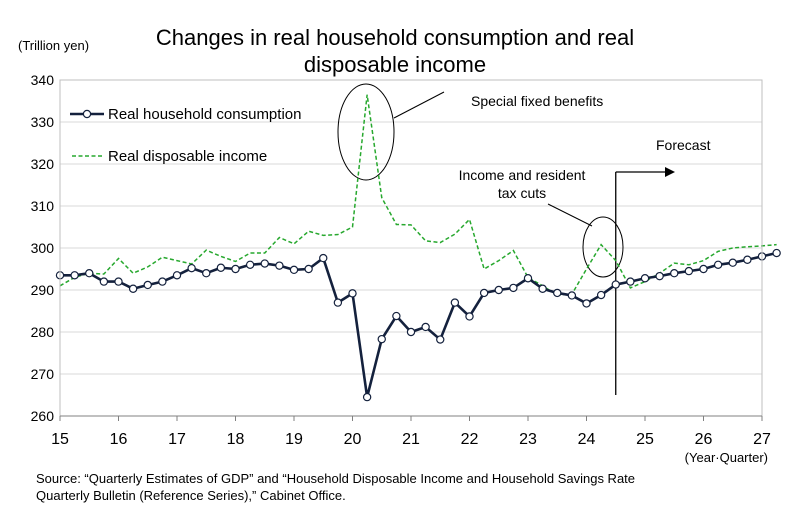  Describe the element at coordinates (522, 175) in the screenshot. I see `annotation-tax-cuts-line1: Income and resident` at that location.